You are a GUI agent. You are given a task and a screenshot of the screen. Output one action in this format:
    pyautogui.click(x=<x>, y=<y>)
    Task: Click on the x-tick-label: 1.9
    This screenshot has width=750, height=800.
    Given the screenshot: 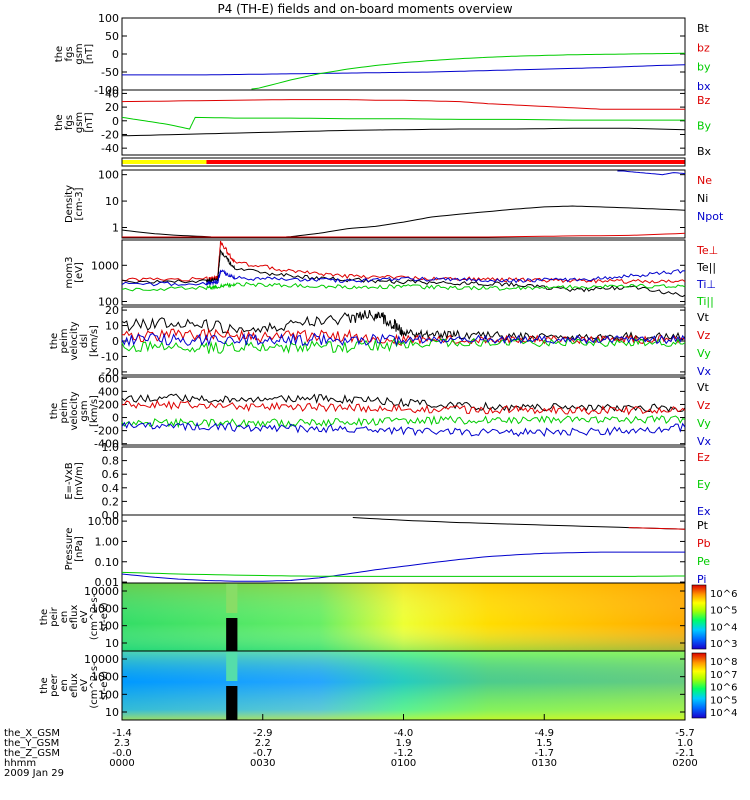 What is the action you would take?
    pyautogui.click(x=404, y=743)
    